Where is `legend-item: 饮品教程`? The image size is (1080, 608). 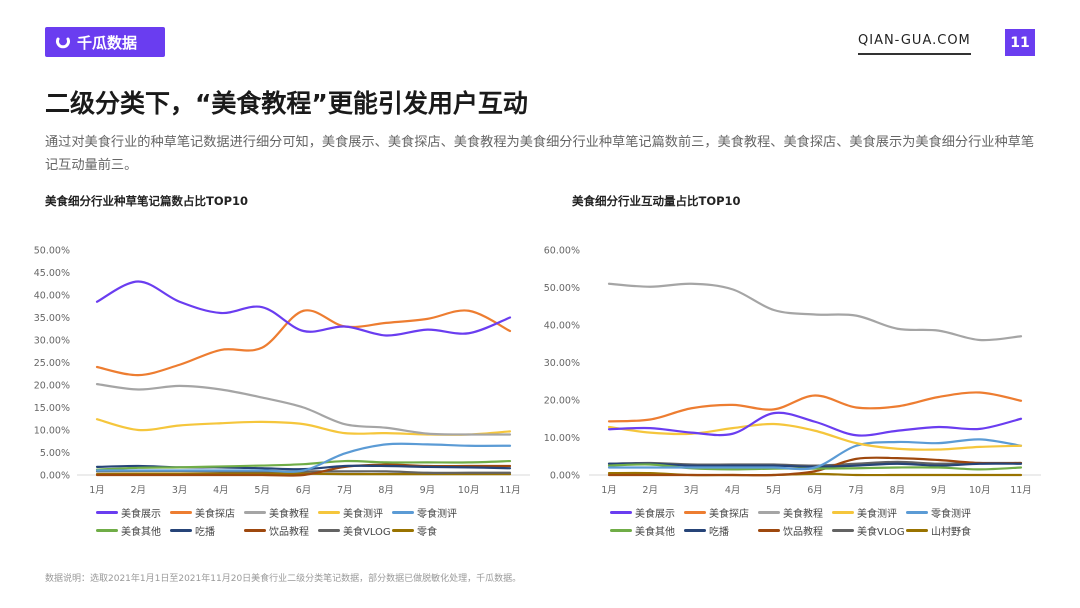 legend-item: 饮品教程 is located at coordinates (795, 530).